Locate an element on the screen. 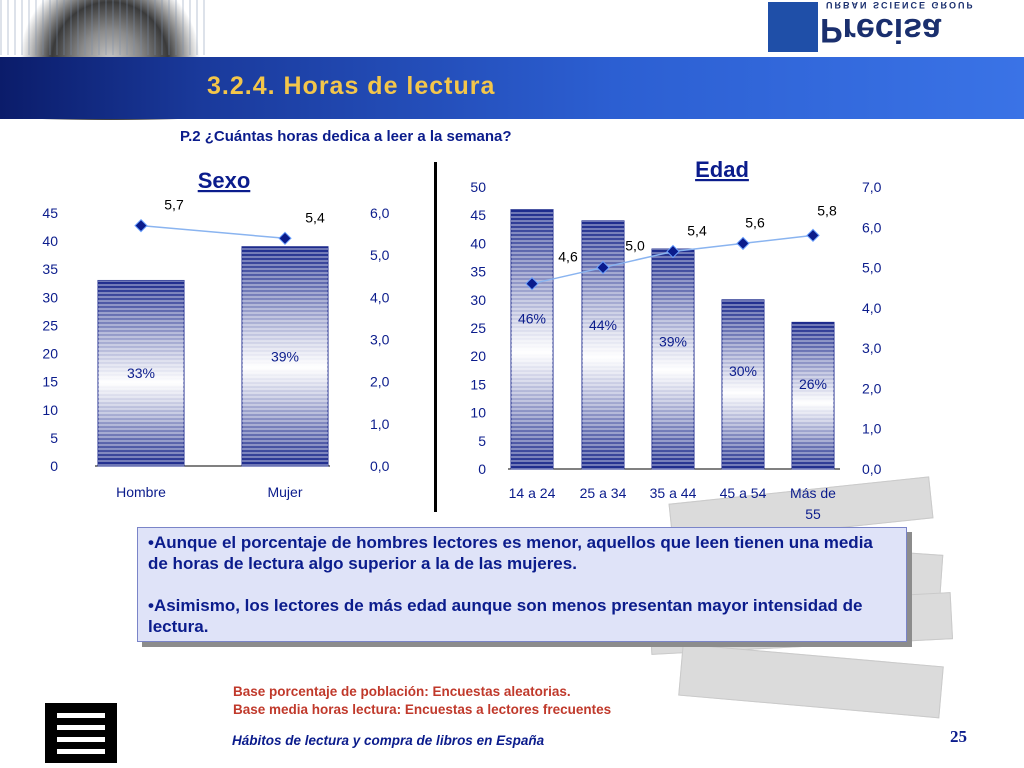 The width and height of the screenshot is (1024, 768). header-data-stream is located at coordinates (102, 27).